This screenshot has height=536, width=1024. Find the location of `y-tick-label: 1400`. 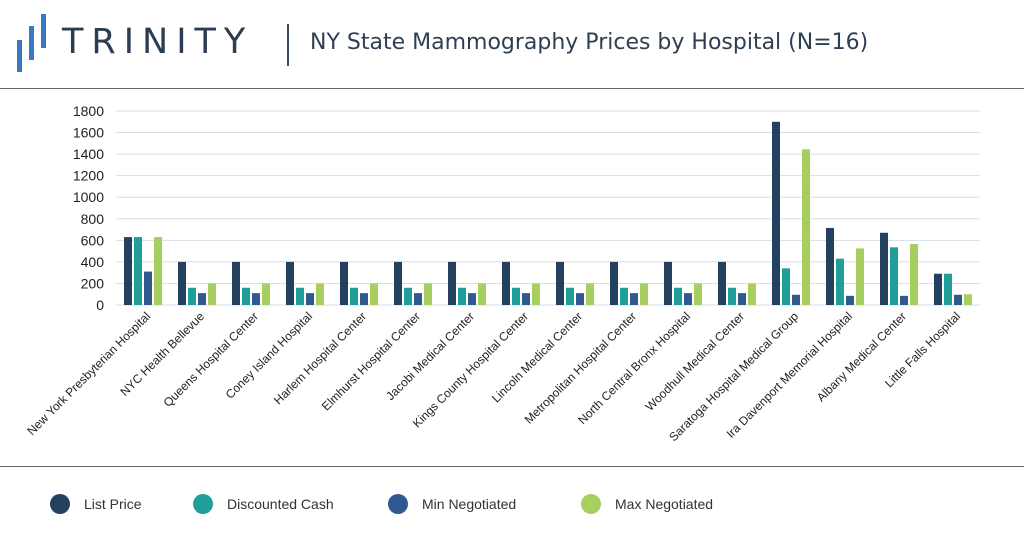

y-tick-label: 1400 is located at coordinates (88, 154).